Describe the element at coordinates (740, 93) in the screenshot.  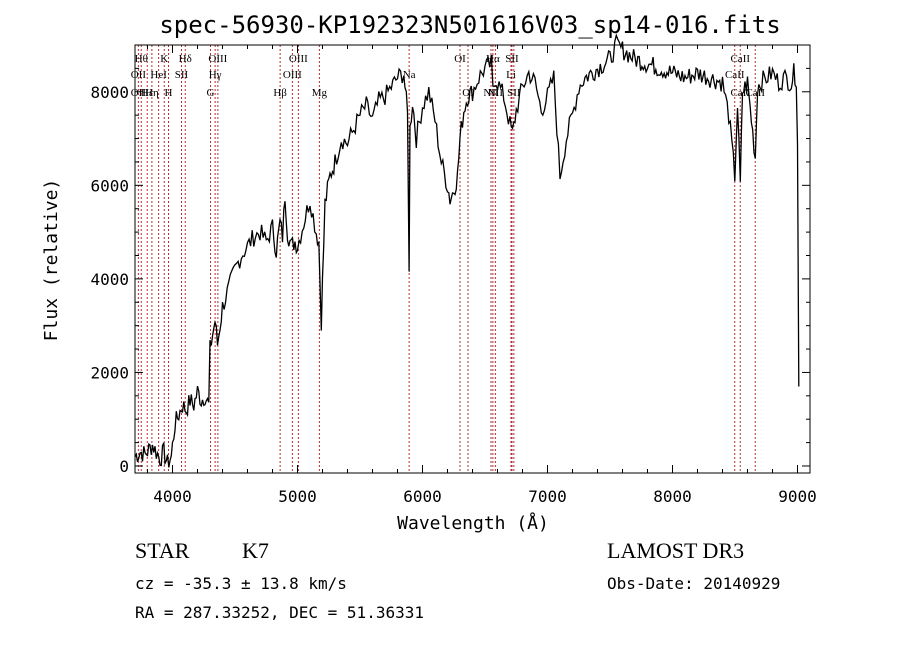
I see `line-label-28: CaII` at that location.